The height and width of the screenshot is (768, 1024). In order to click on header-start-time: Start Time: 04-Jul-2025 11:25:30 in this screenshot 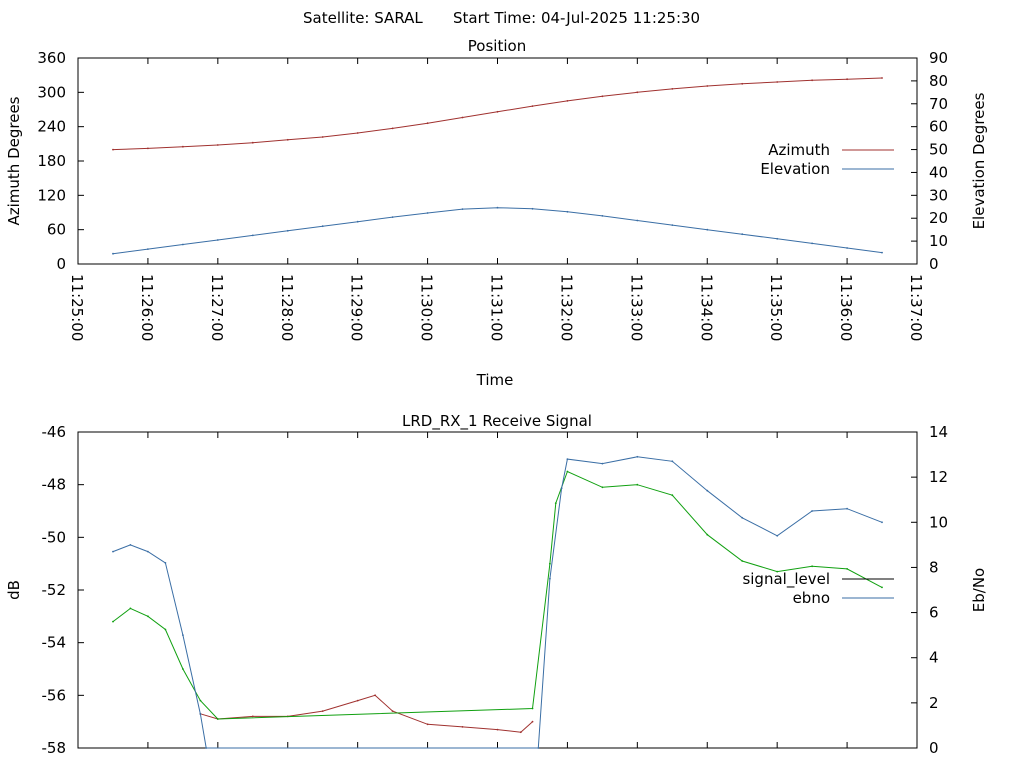, I will do `click(576, 18)`.